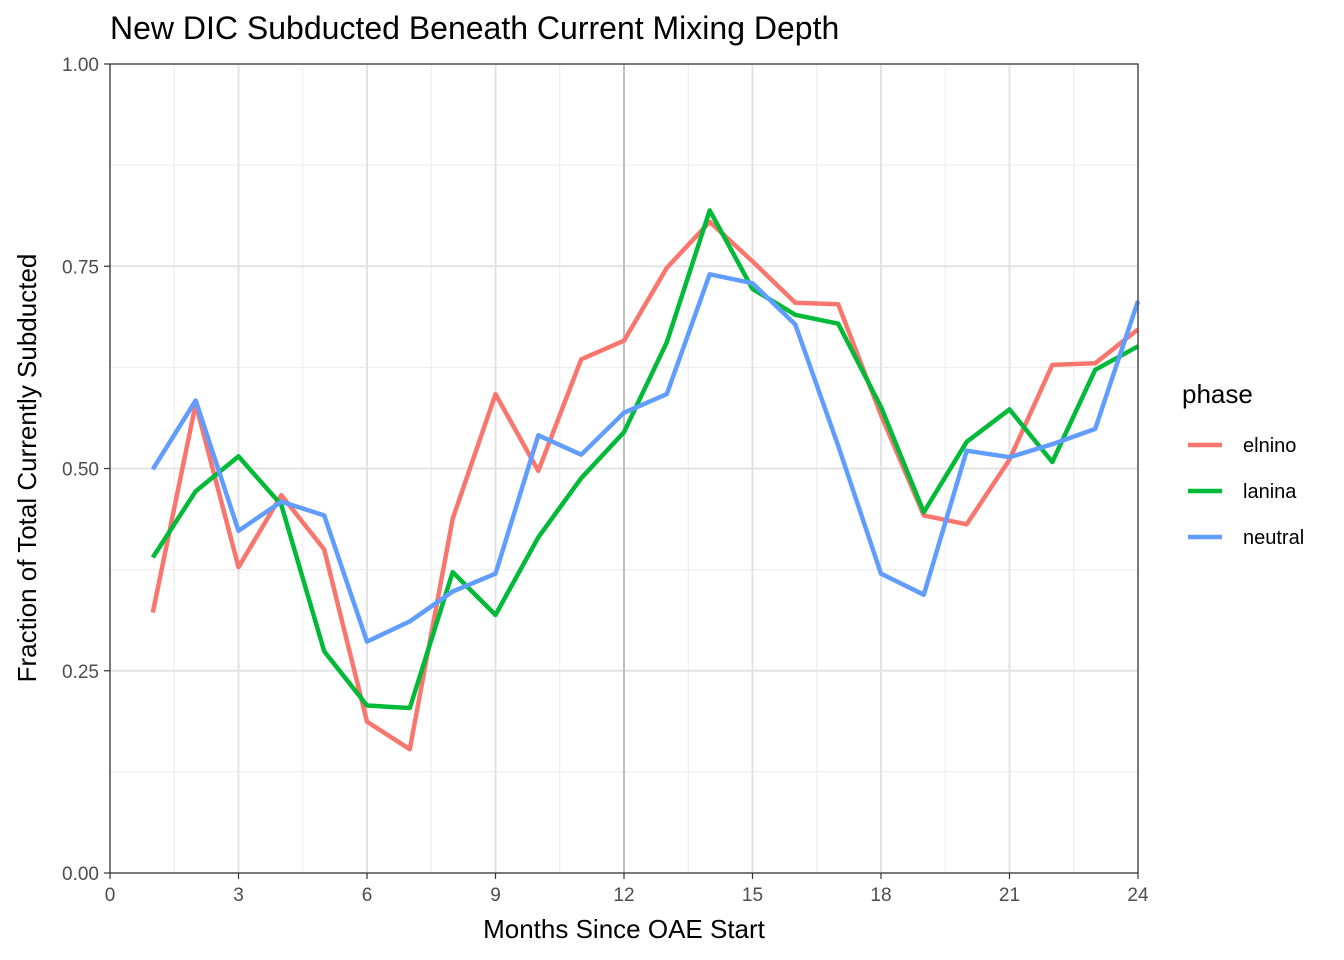 The width and height of the screenshot is (1344, 960). Describe the element at coordinates (80, 672) in the screenshot. I see `y-tick-label: 0.25` at that location.